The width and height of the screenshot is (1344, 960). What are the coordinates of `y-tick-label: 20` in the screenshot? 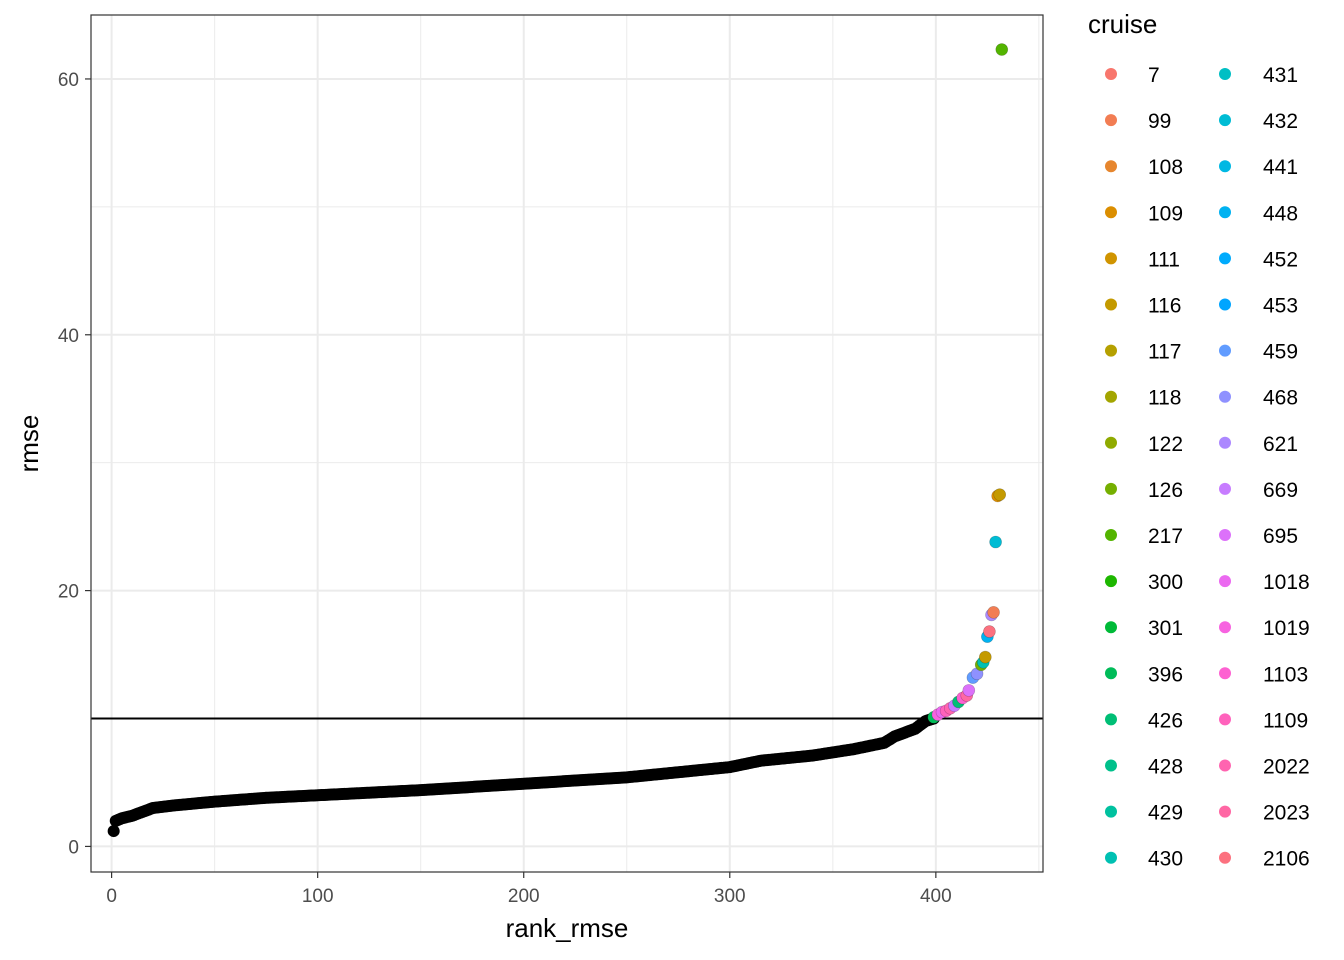 It's located at (68, 592).